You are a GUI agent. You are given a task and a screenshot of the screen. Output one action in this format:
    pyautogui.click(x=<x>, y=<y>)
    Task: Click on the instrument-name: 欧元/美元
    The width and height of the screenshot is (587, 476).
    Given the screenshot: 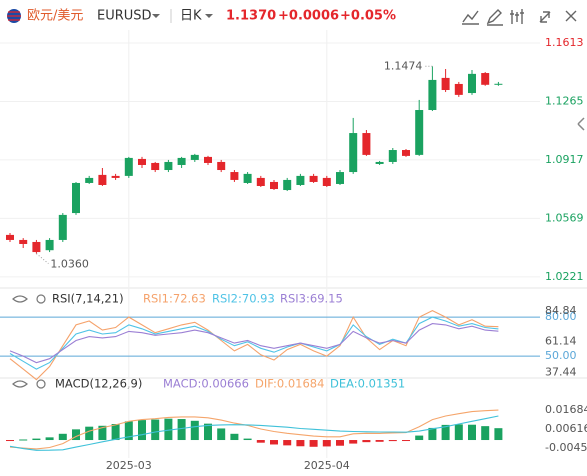 What is the action you would take?
    pyautogui.click(x=55, y=16)
    